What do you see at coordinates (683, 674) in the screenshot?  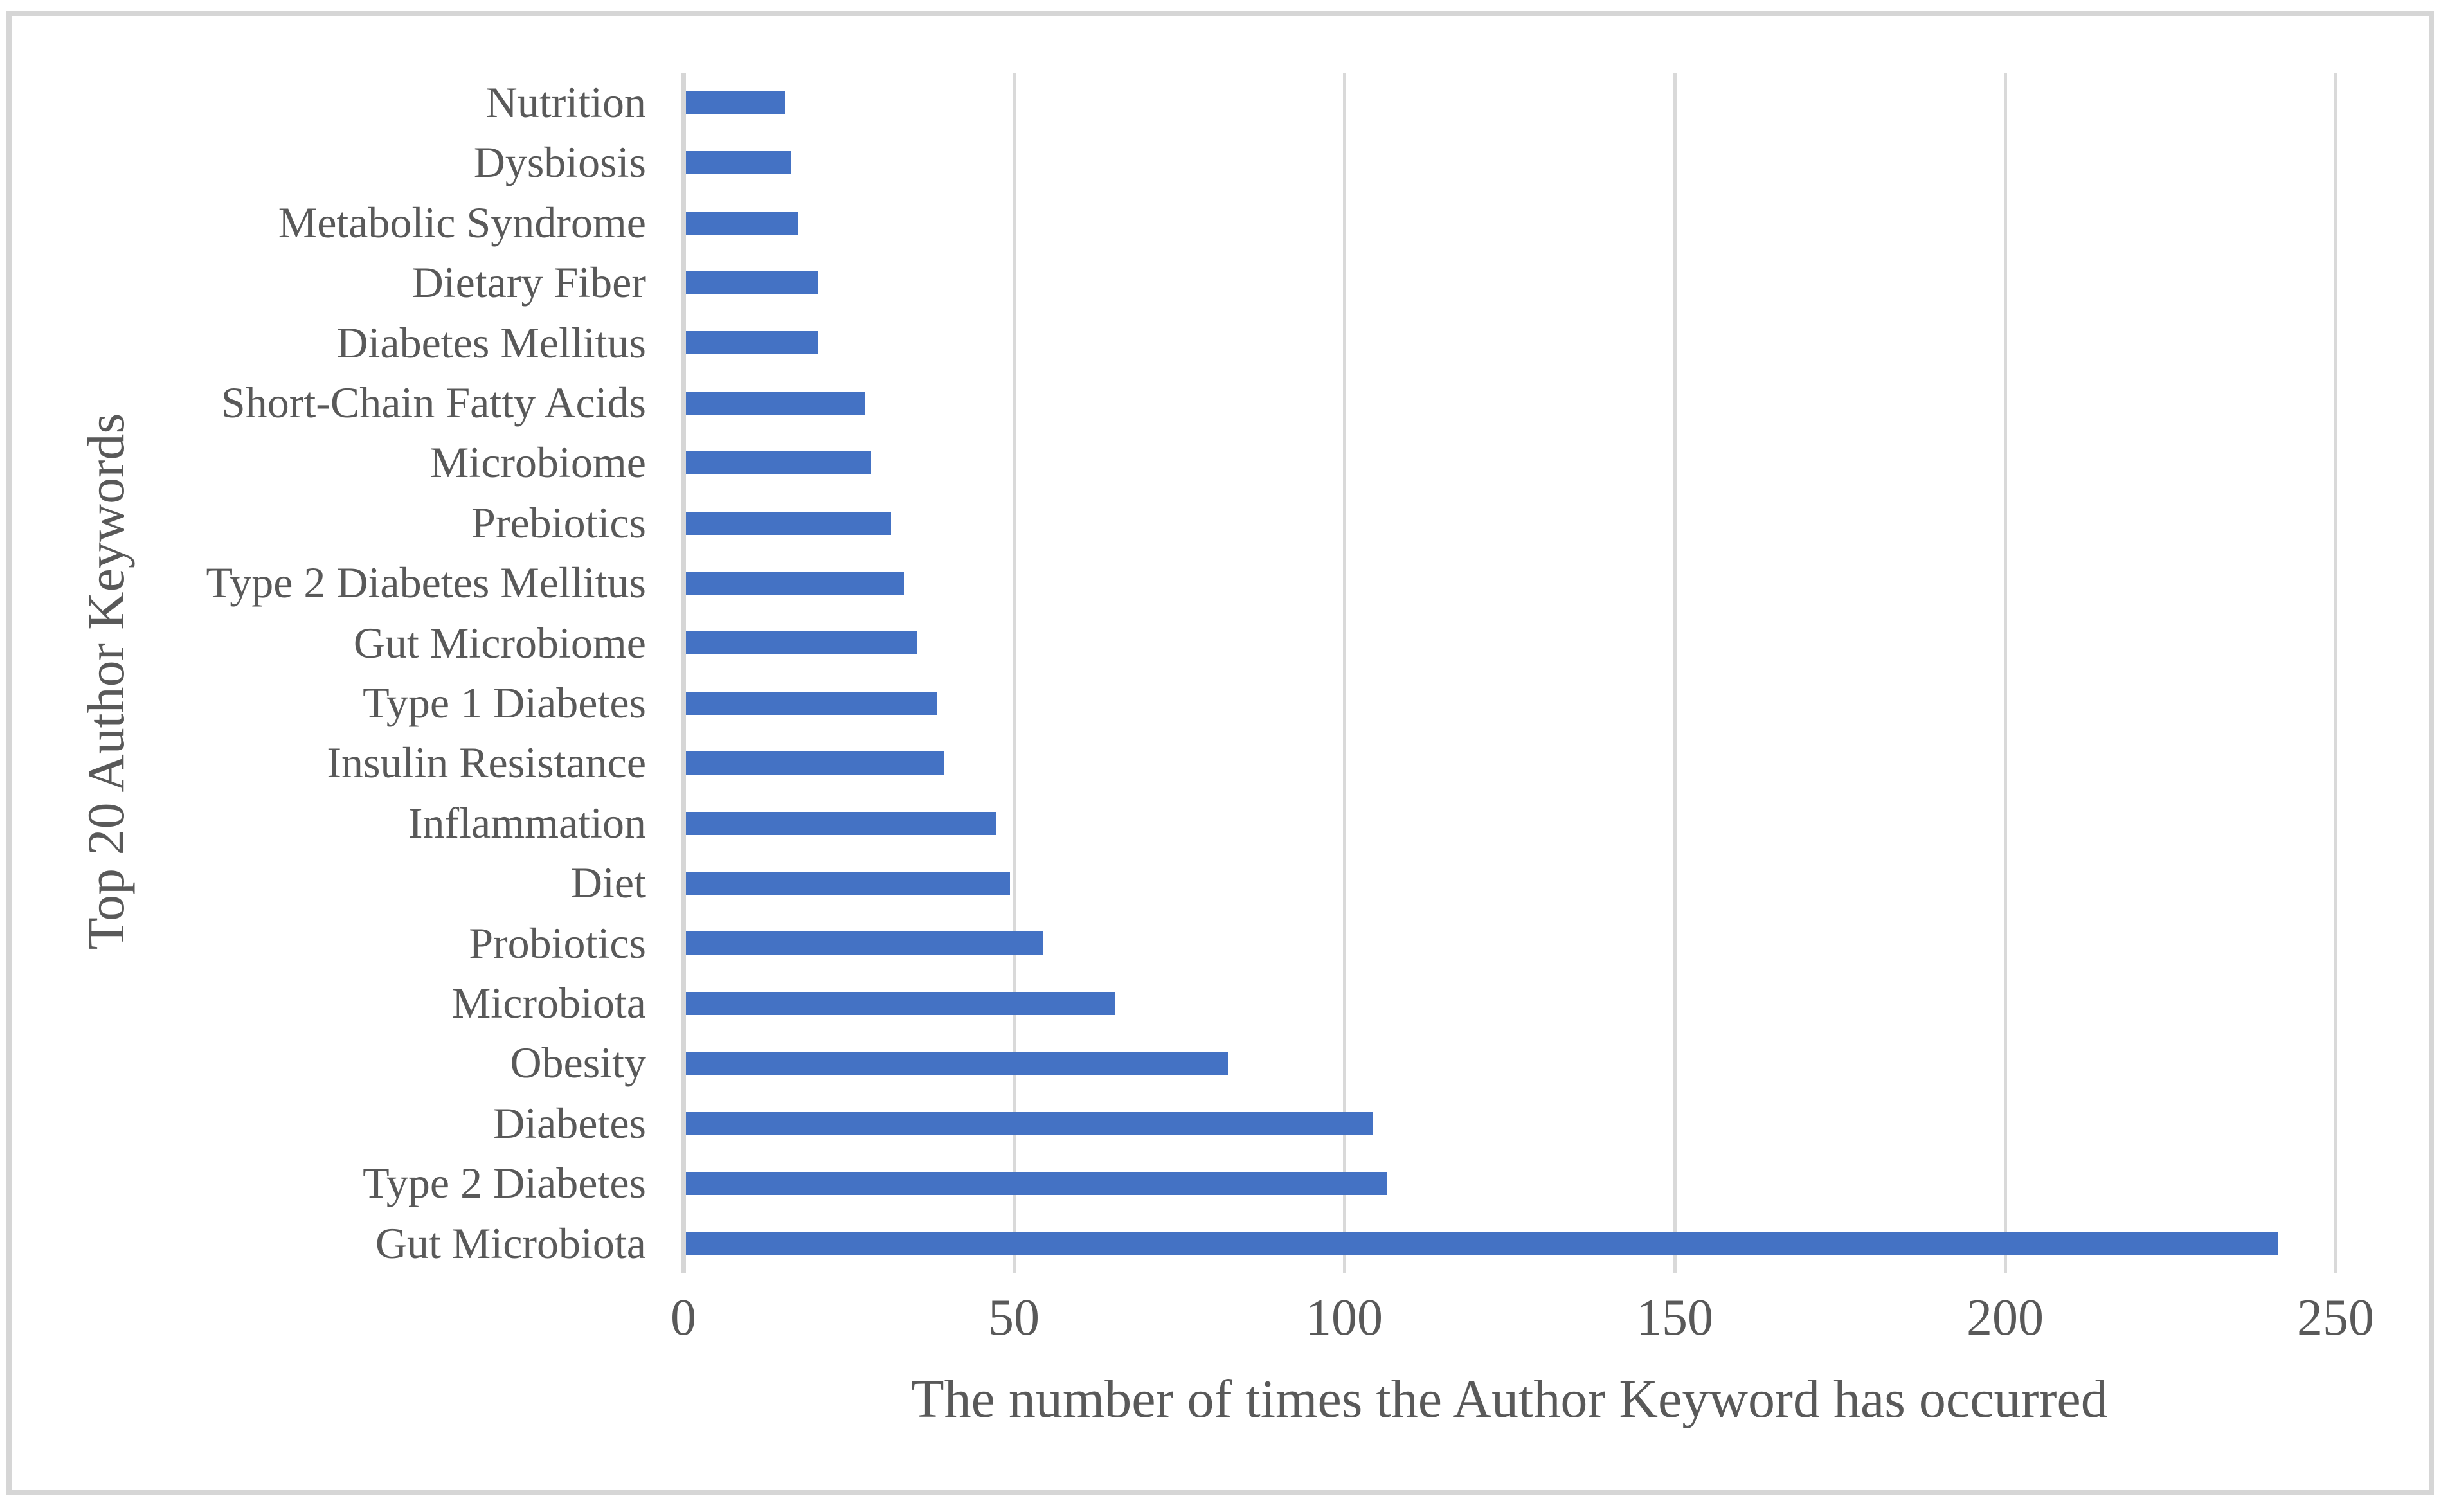 I see `category-axis-line` at bounding box center [683, 674].